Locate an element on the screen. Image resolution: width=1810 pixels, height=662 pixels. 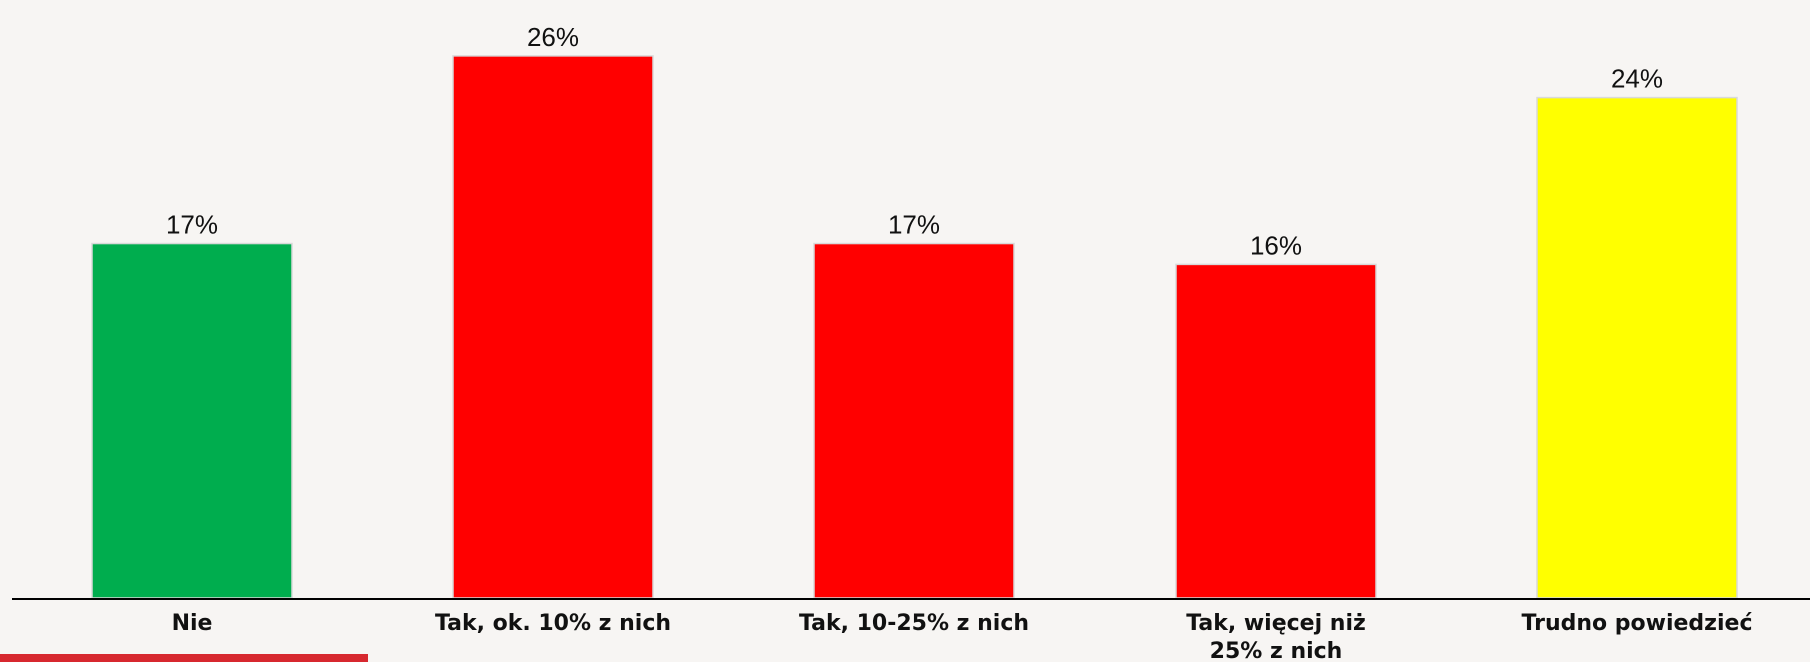
value-label-1: 26% is located at coordinates (553, 37).